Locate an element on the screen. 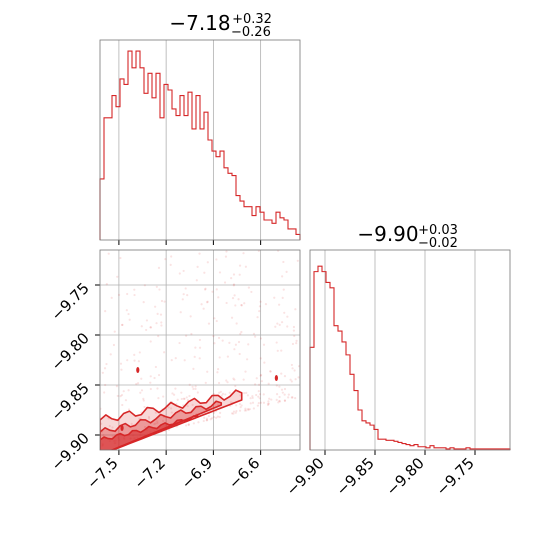  x-tick-label: −9.80 is located at coordinates (405, 476).